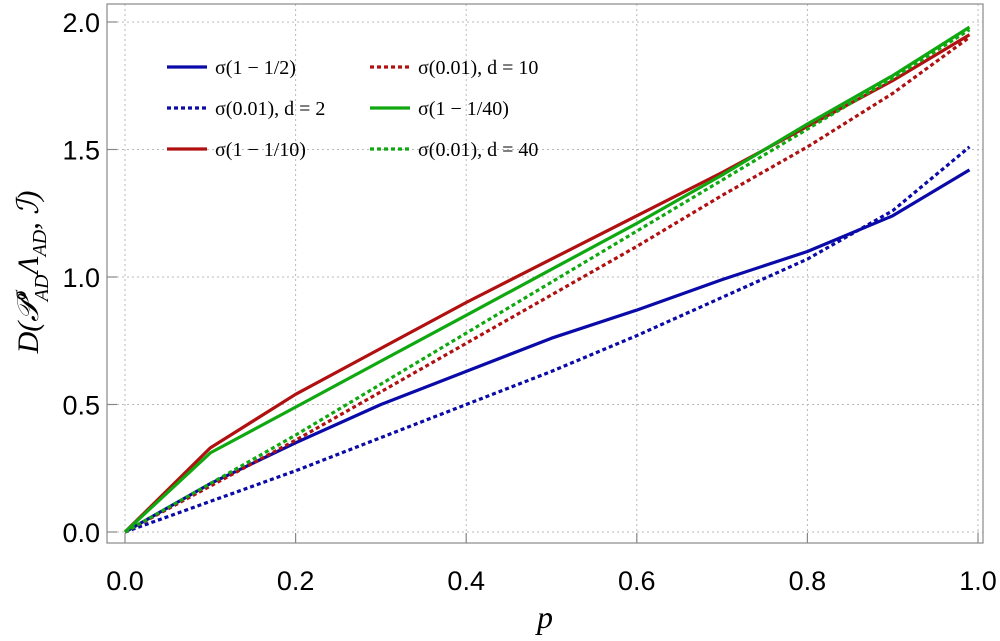 The image size is (1000, 641). What do you see at coordinates (81, 23) in the screenshot?
I see `y-tick-label: 2.0` at bounding box center [81, 23].